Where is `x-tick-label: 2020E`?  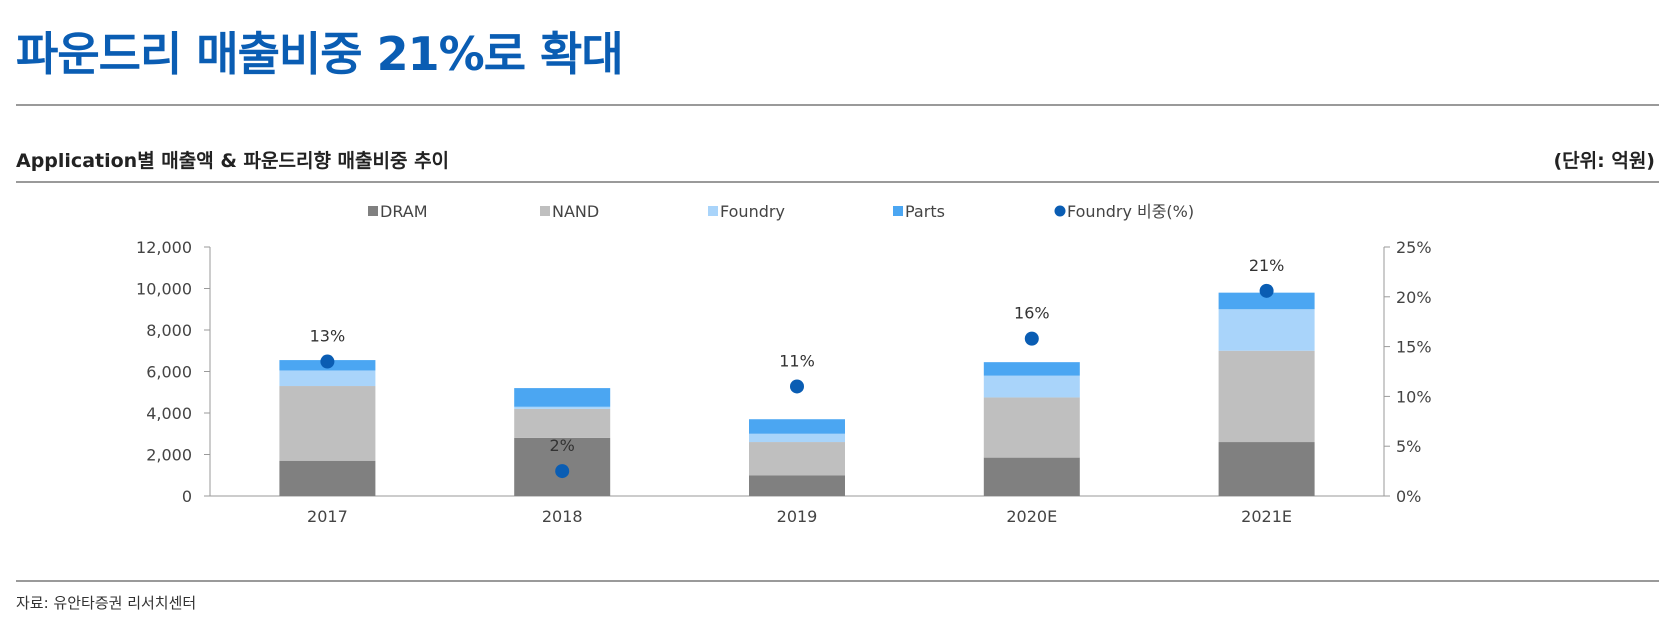 x-tick-label: 2020E is located at coordinates (1031, 516).